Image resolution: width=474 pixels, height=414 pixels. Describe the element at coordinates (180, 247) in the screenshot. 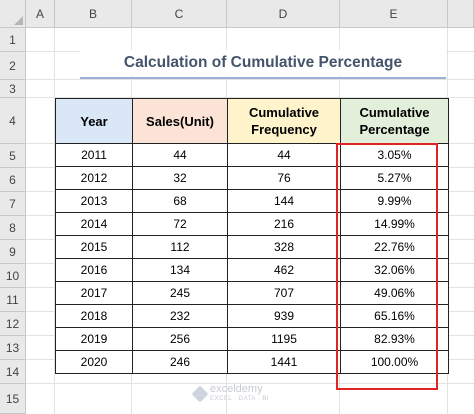

I see `sales-cell: 112` at that location.